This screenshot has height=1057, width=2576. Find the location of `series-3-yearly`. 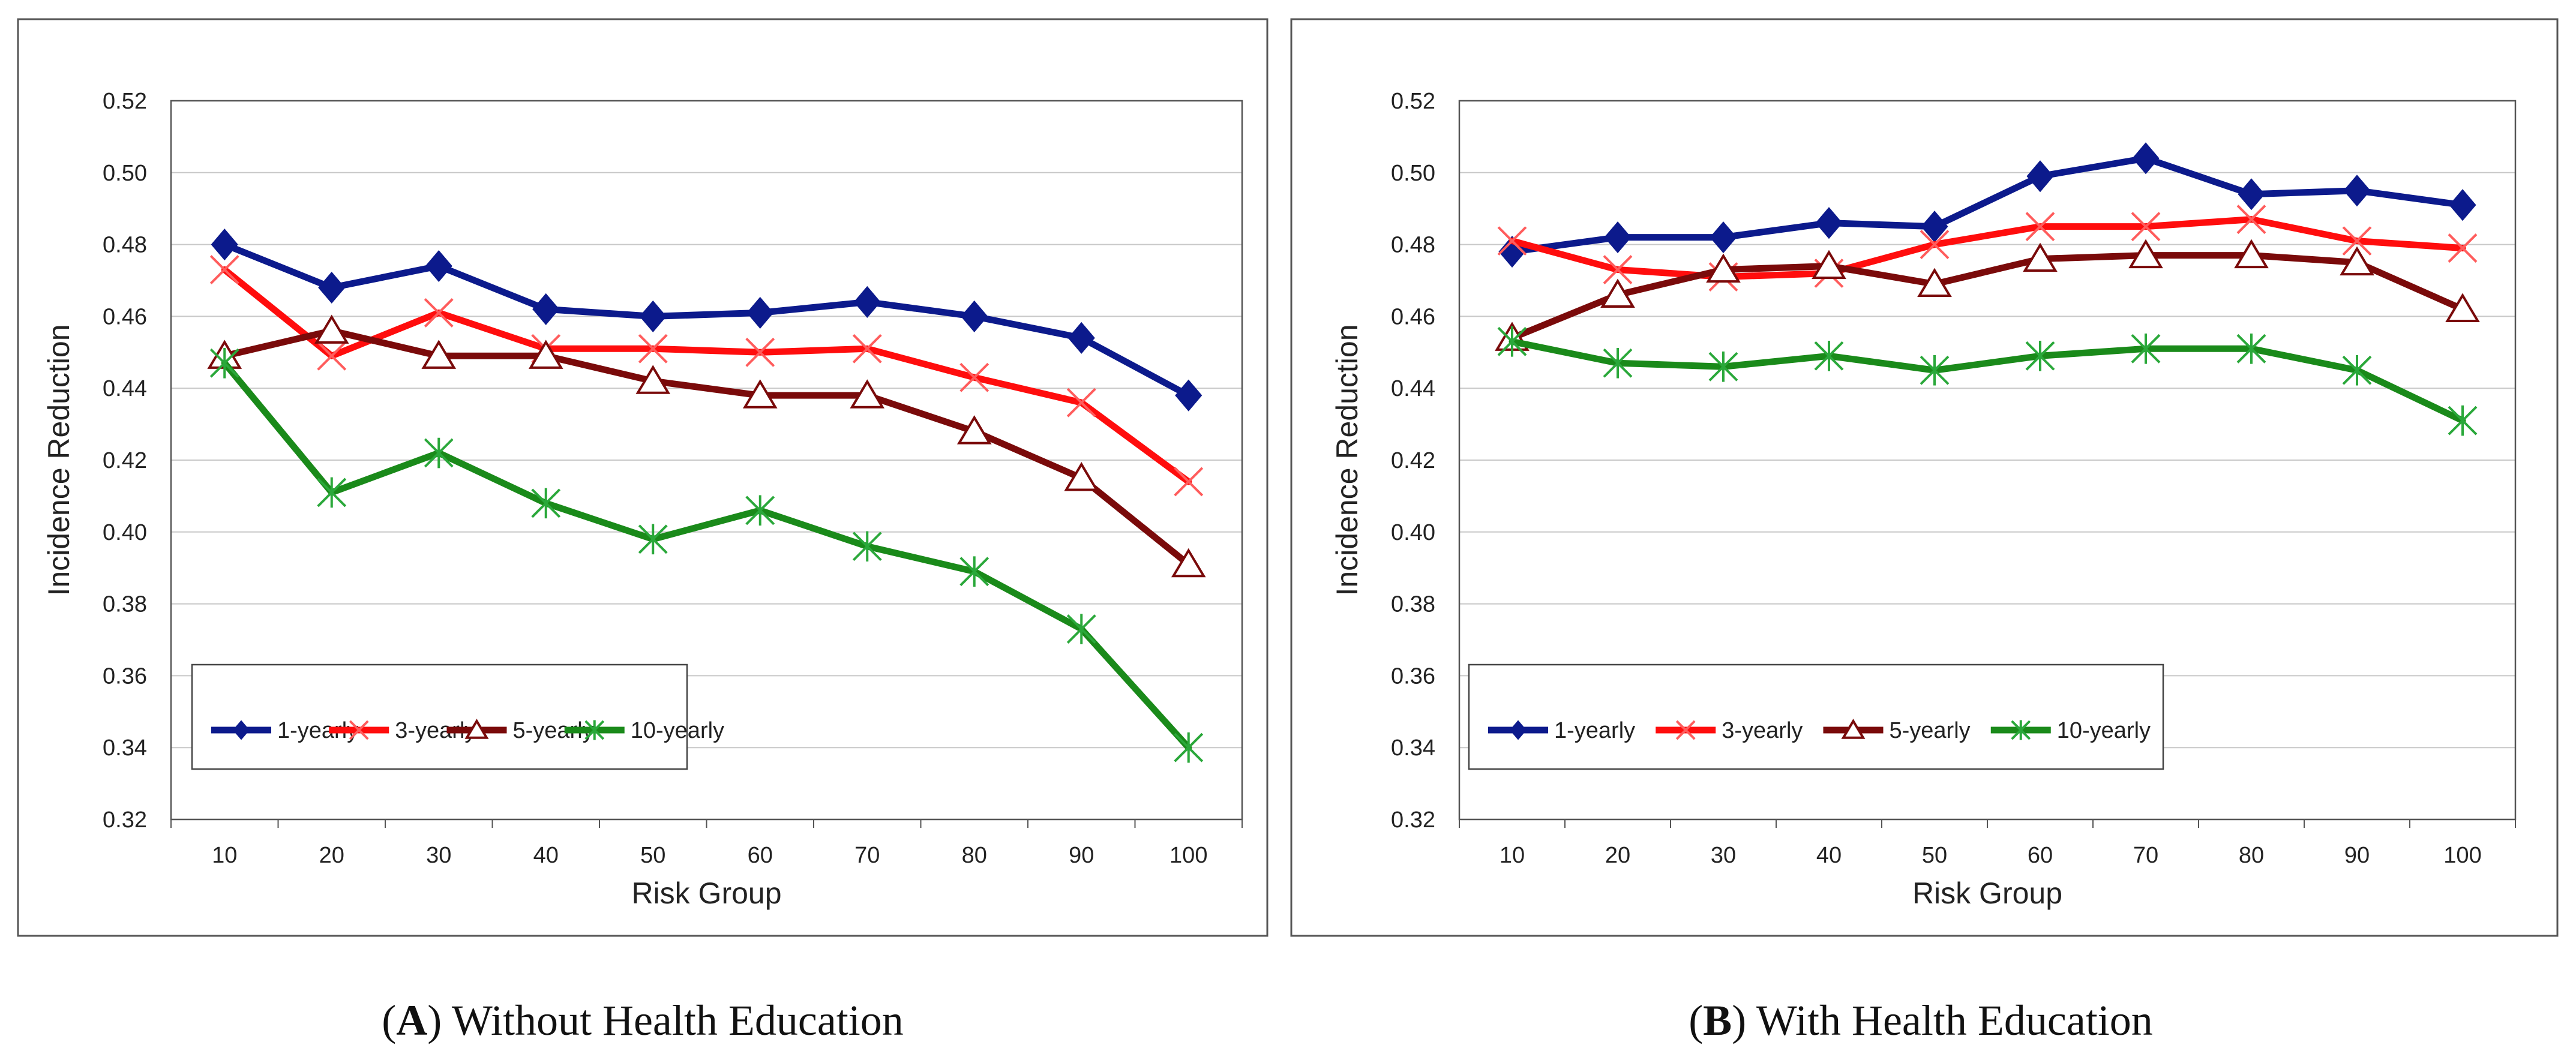

series-3-yearly is located at coordinates (1987, 248).